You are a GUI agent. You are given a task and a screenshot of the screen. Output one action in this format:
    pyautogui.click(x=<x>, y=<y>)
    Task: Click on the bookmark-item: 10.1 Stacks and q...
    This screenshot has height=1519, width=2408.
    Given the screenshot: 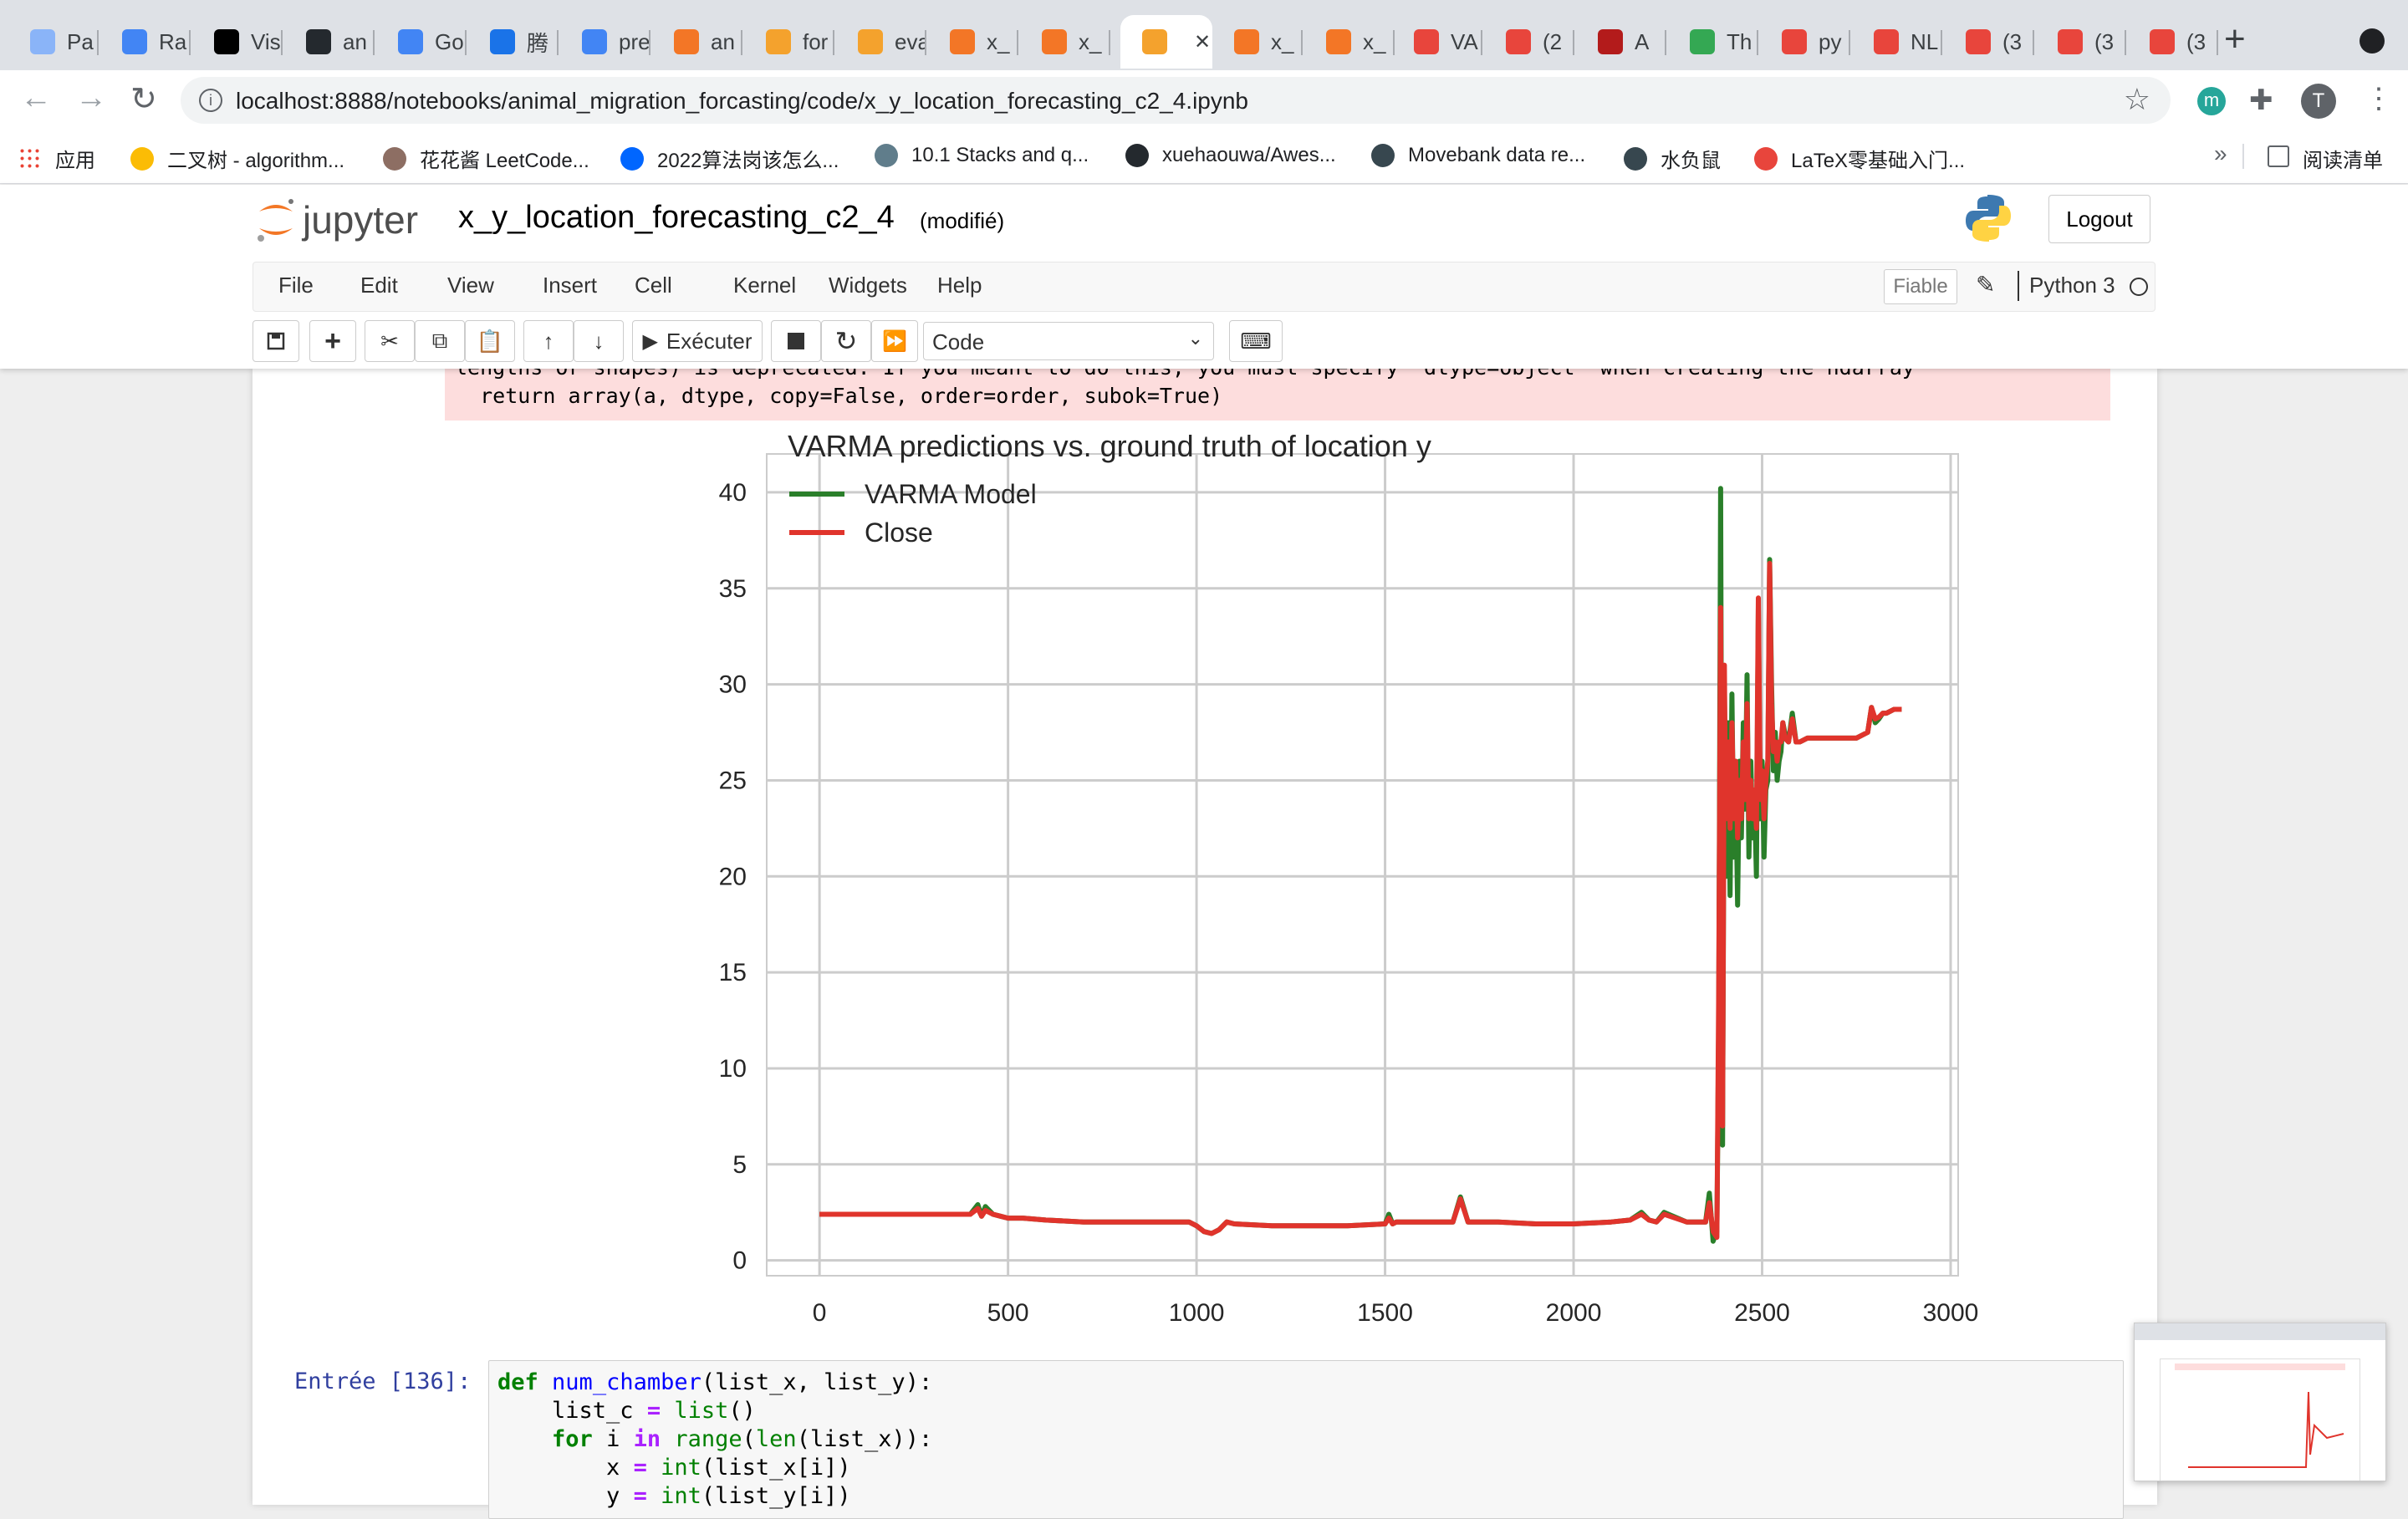 What is the action you would take?
    pyautogui.click(x=982, y=155)
    